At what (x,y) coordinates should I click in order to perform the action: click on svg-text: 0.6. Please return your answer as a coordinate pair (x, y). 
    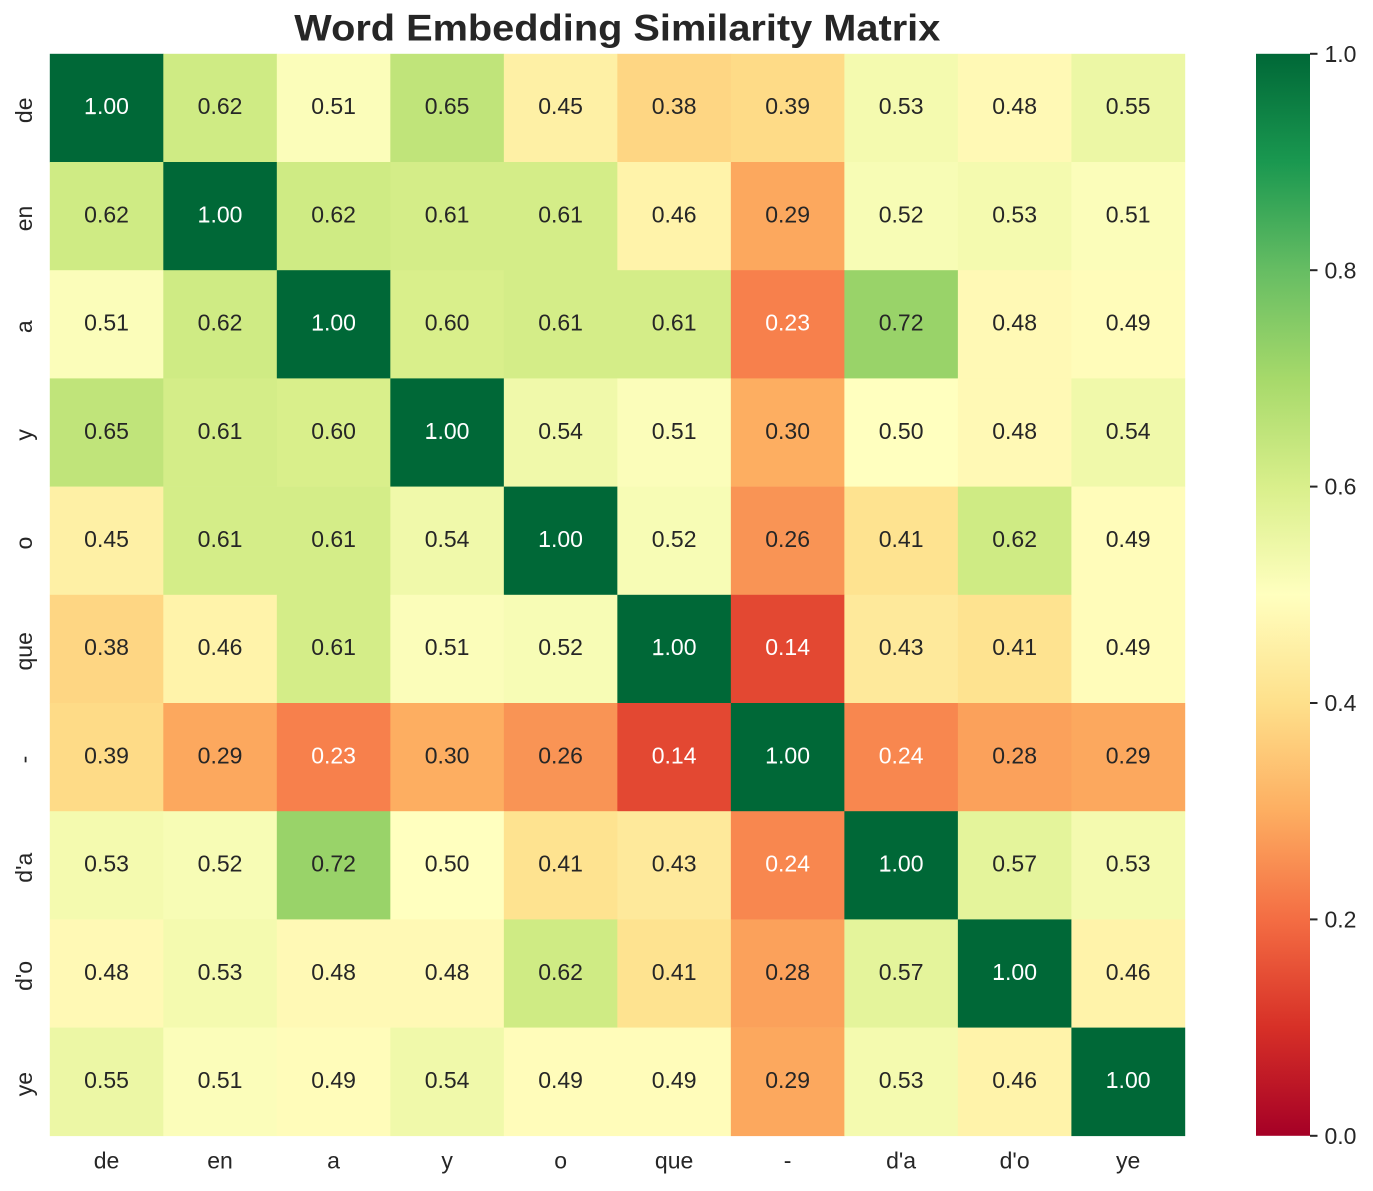
    Looking at the image, I should click on (1341, 487).